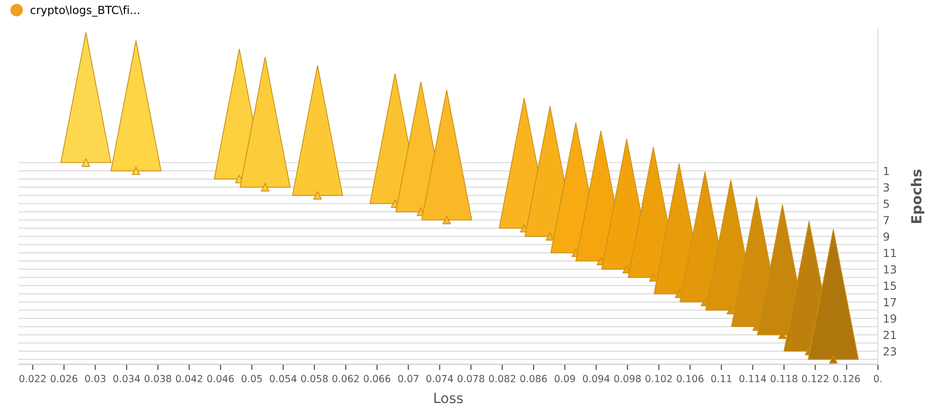  I want to click on x-tick-label: 0.126, so click(846, 378).